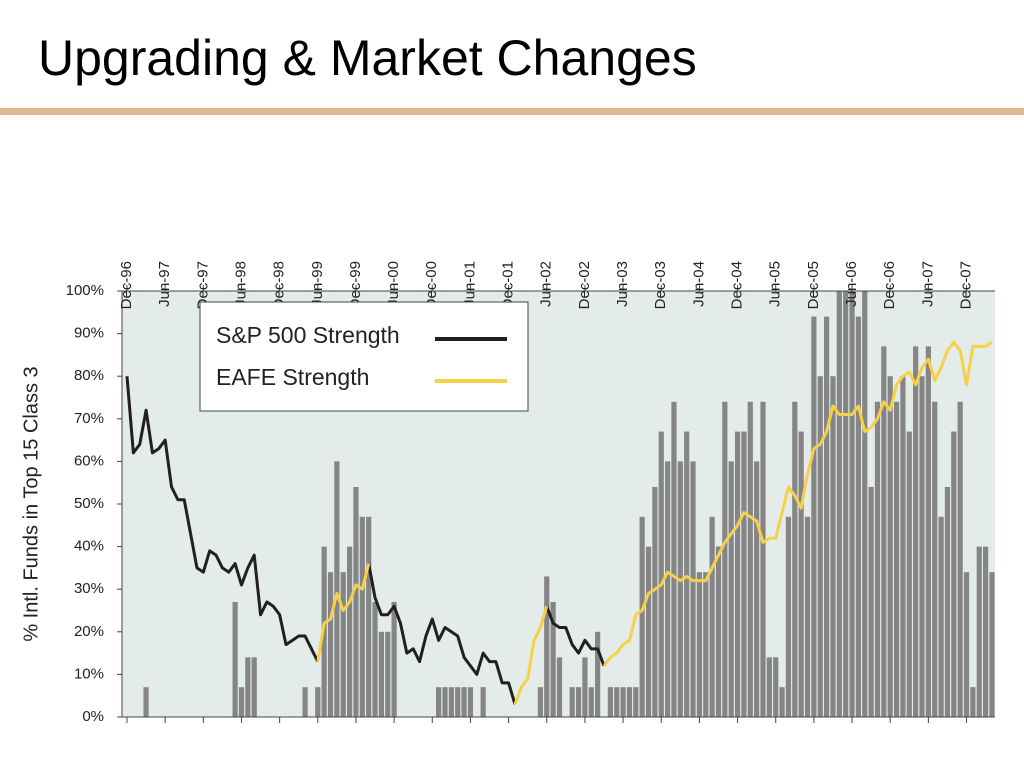  I want to click on x-tick-label: Jun-00, so click(393, 284).